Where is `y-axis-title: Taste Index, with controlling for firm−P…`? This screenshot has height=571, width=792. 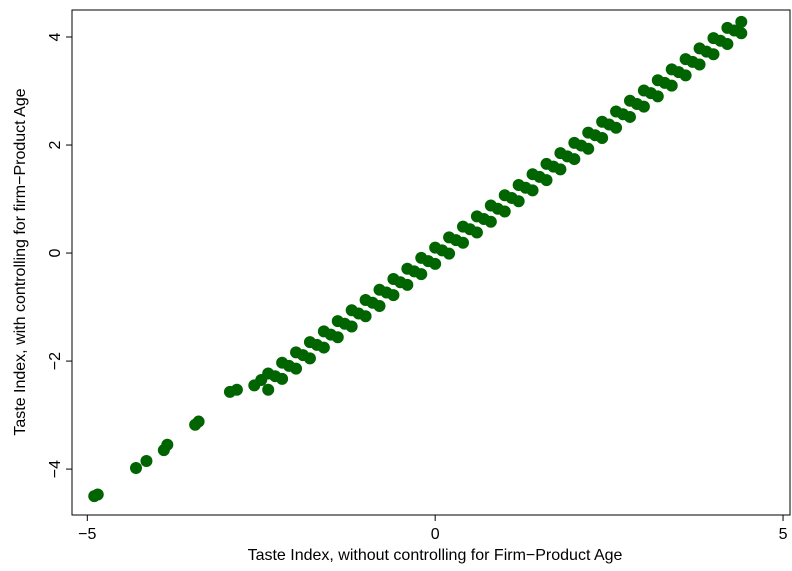
y-axis-title: Taste Index, with controlling for firm−P… is located at coordinates (20, 261).